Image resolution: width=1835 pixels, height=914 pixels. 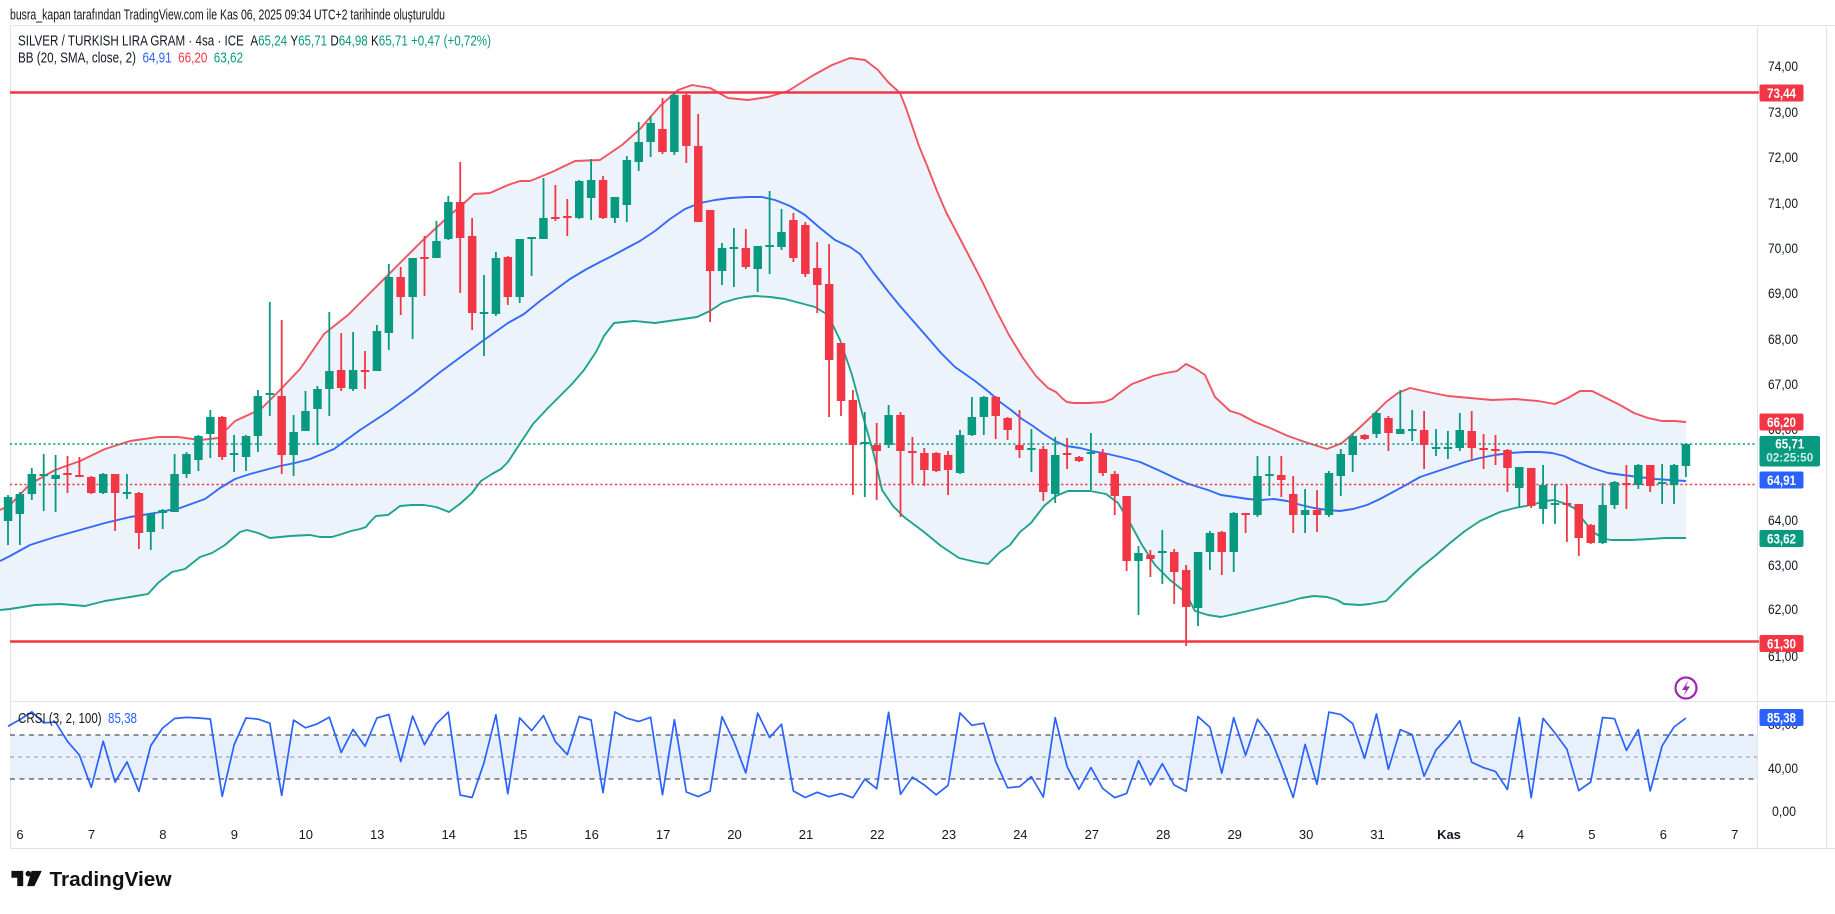 I want to click on svg-text:BB (20, SMA, close, 2) 64,91: BB (20, SMA, close, 2) 64,91 66,20 63,62, so click(x=130, y=58).